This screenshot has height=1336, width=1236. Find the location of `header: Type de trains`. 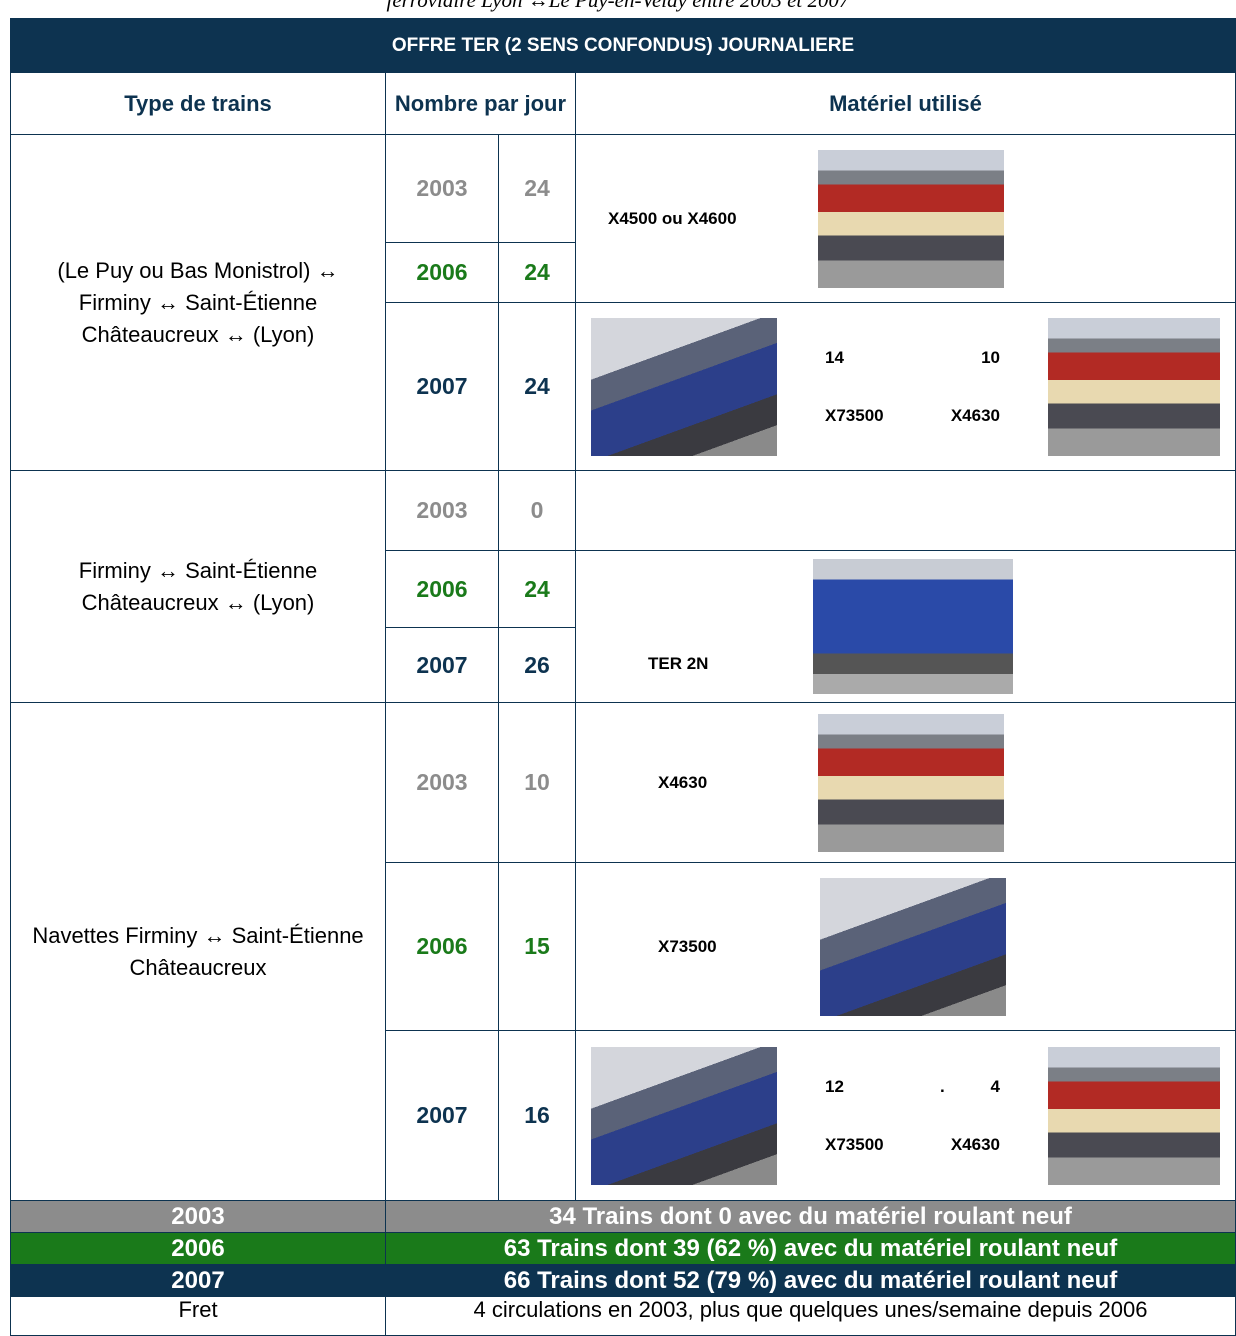

header: Type de trains is located at coordinates (198, 103).